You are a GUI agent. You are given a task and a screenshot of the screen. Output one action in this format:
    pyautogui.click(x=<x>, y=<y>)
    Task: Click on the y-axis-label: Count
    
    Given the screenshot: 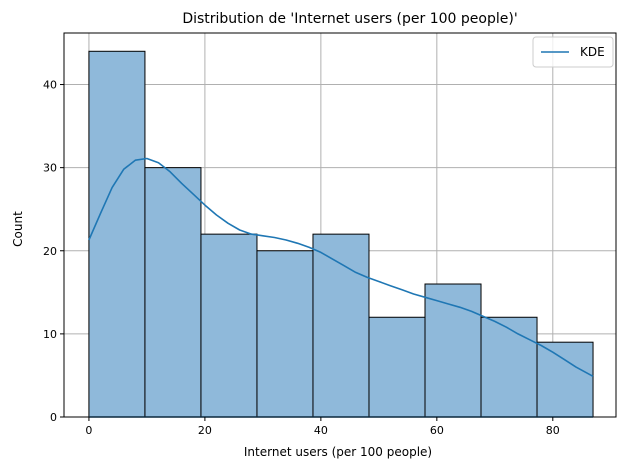 What is the action you would take?
    pyautogui.click(x=18, y=229)
    